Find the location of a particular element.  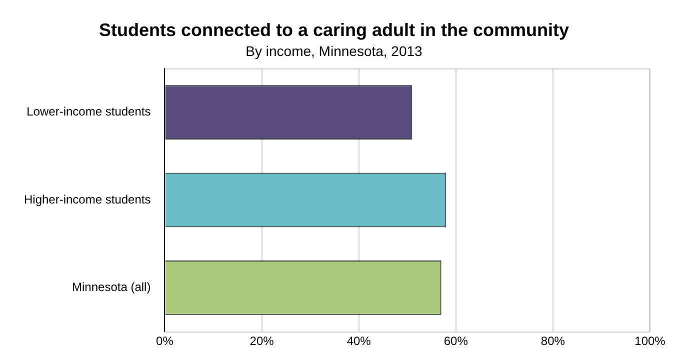

x-tick-label: 20% is located at coordinates (262, 341).